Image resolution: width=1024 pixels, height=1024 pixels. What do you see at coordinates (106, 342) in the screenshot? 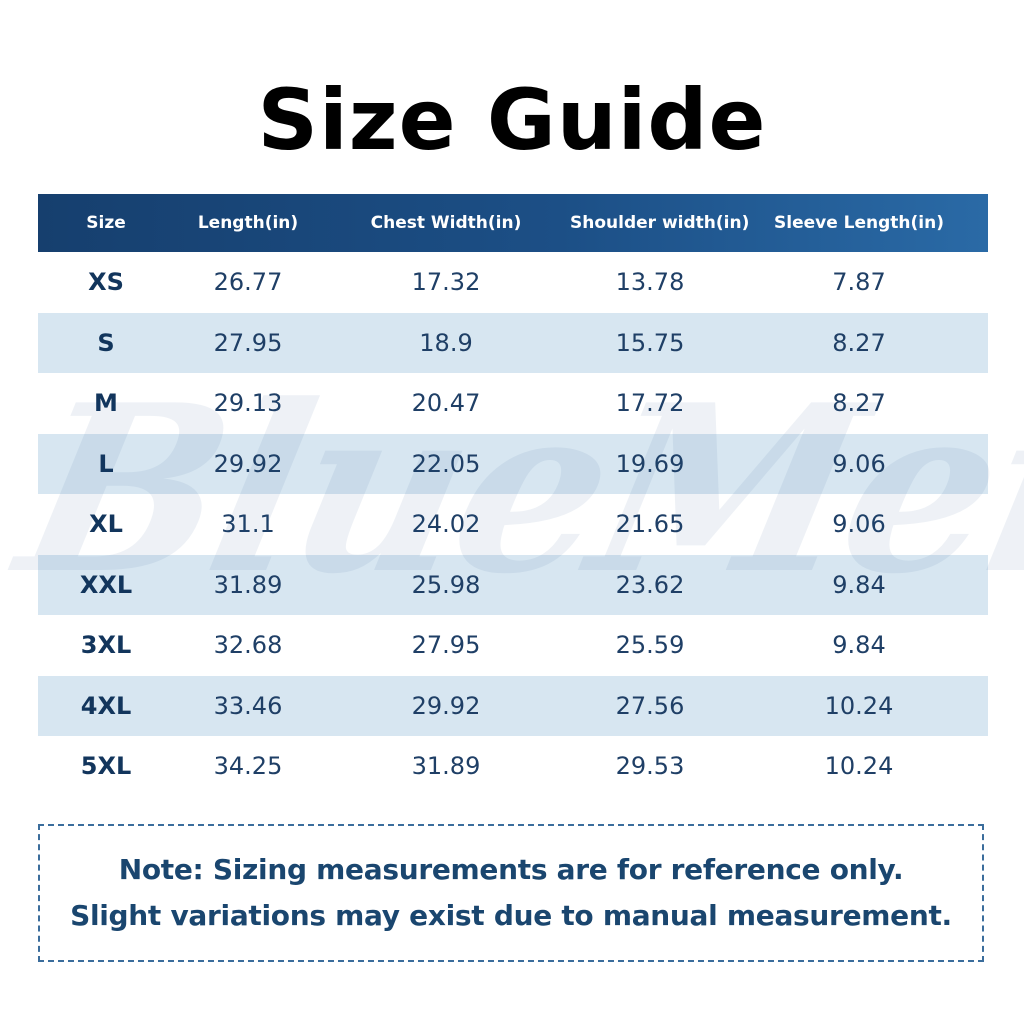
I see `size-cell: S` at bounding box center [106, 342].